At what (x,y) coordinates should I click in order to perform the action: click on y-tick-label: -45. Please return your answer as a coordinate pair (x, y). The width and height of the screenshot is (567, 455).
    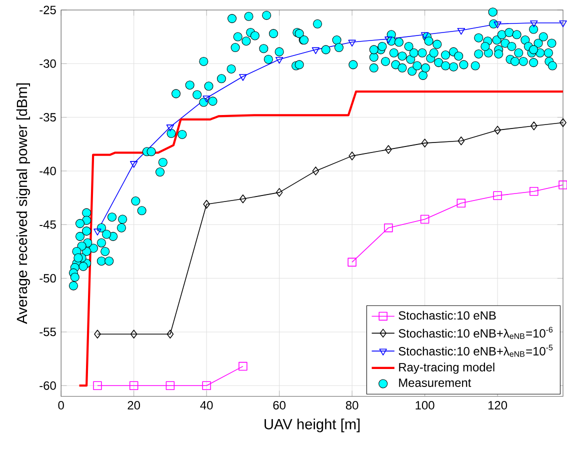
    Looking at the image, I should click on (48, 224).